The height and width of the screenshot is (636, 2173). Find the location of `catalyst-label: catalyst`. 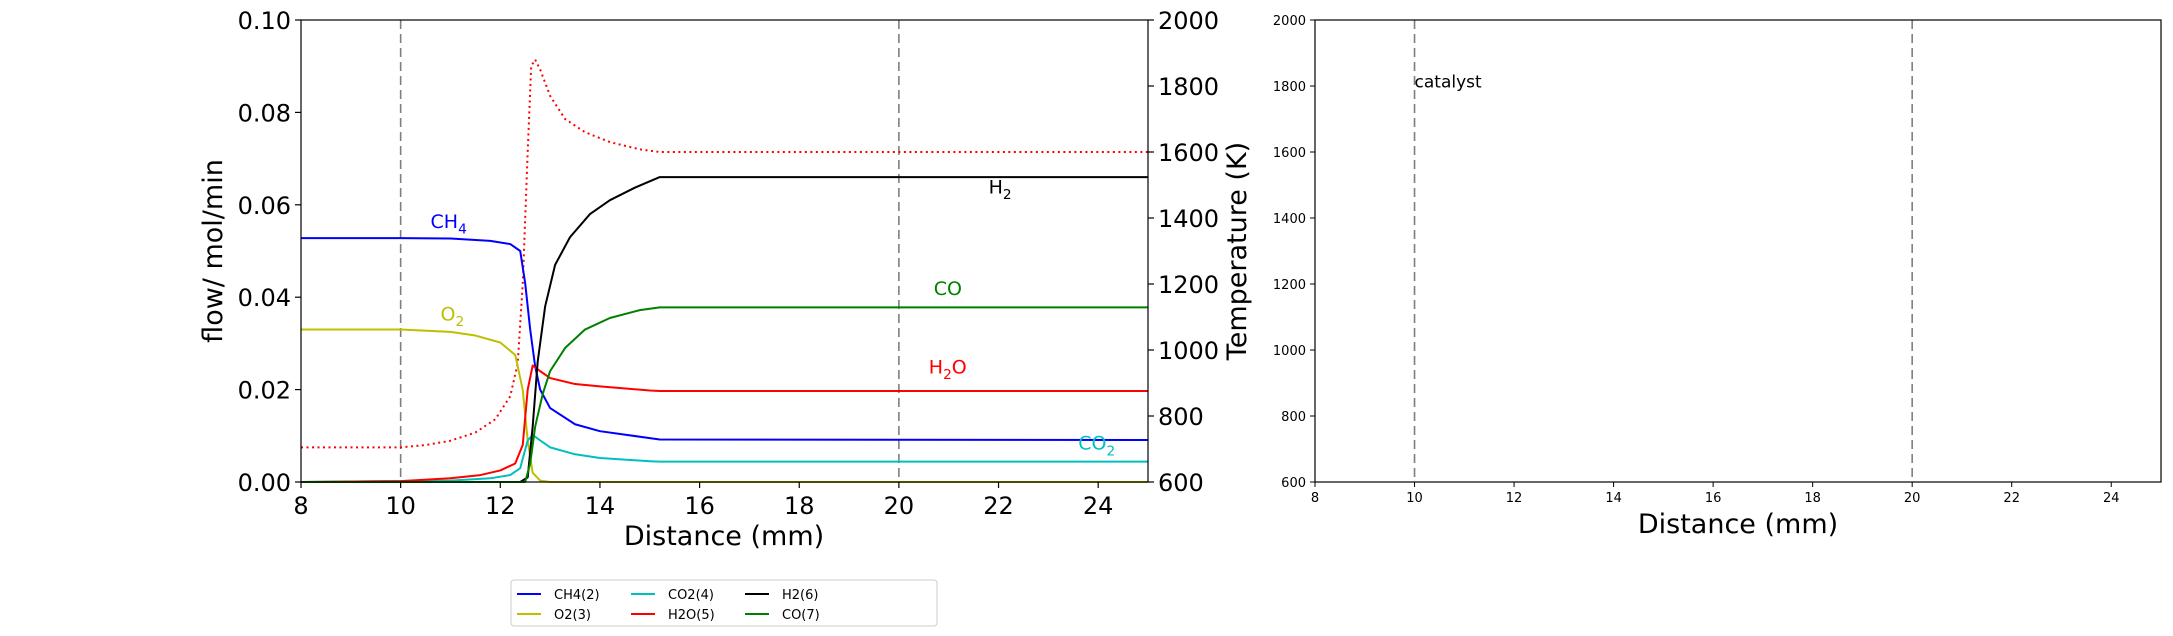

catalyst-label: catalyst is located at coordinates (1448, 82).